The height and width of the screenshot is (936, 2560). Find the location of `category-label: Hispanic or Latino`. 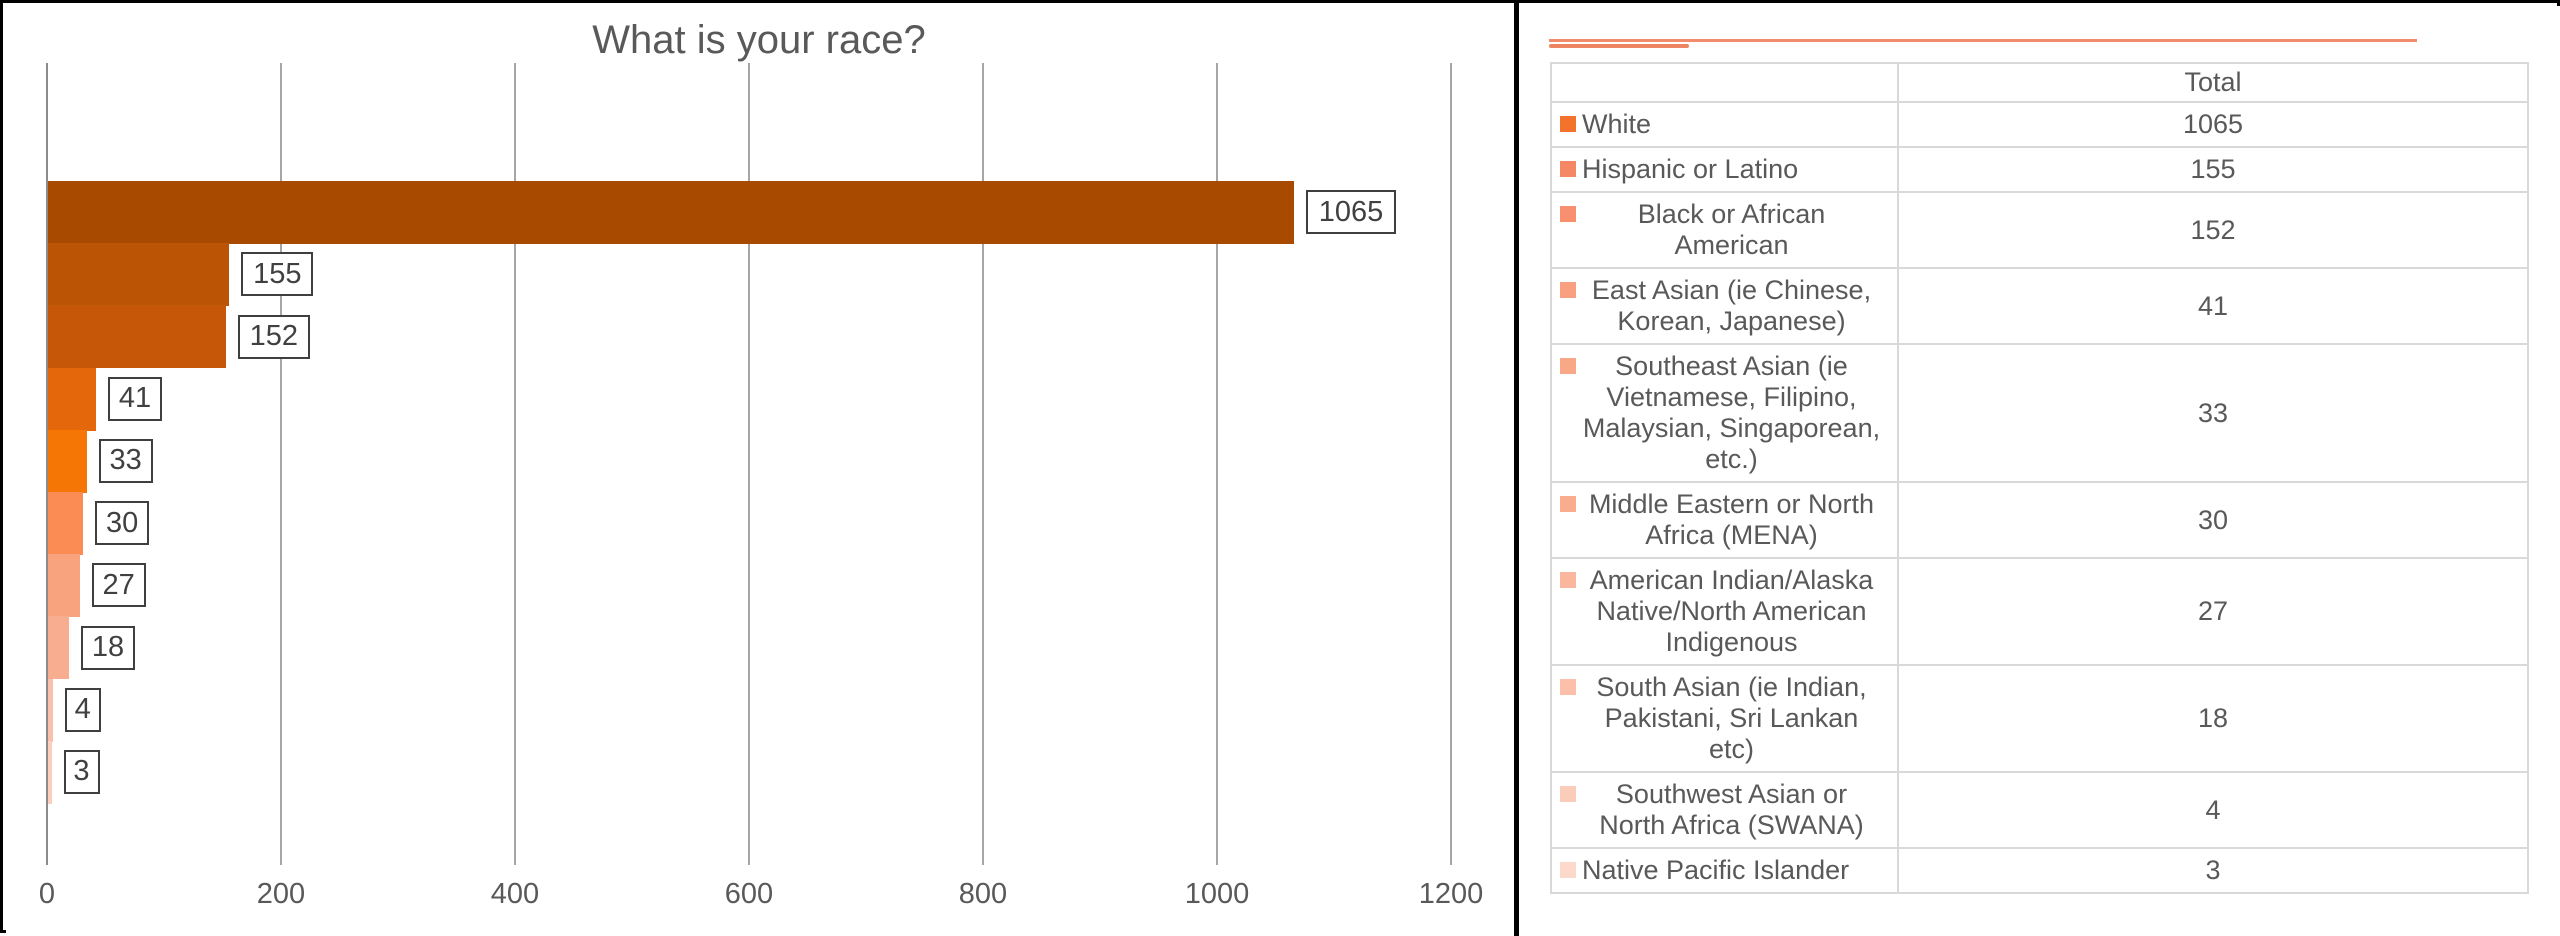

category-label: Hispanic or Latino is located at coordinates (1690, 169).